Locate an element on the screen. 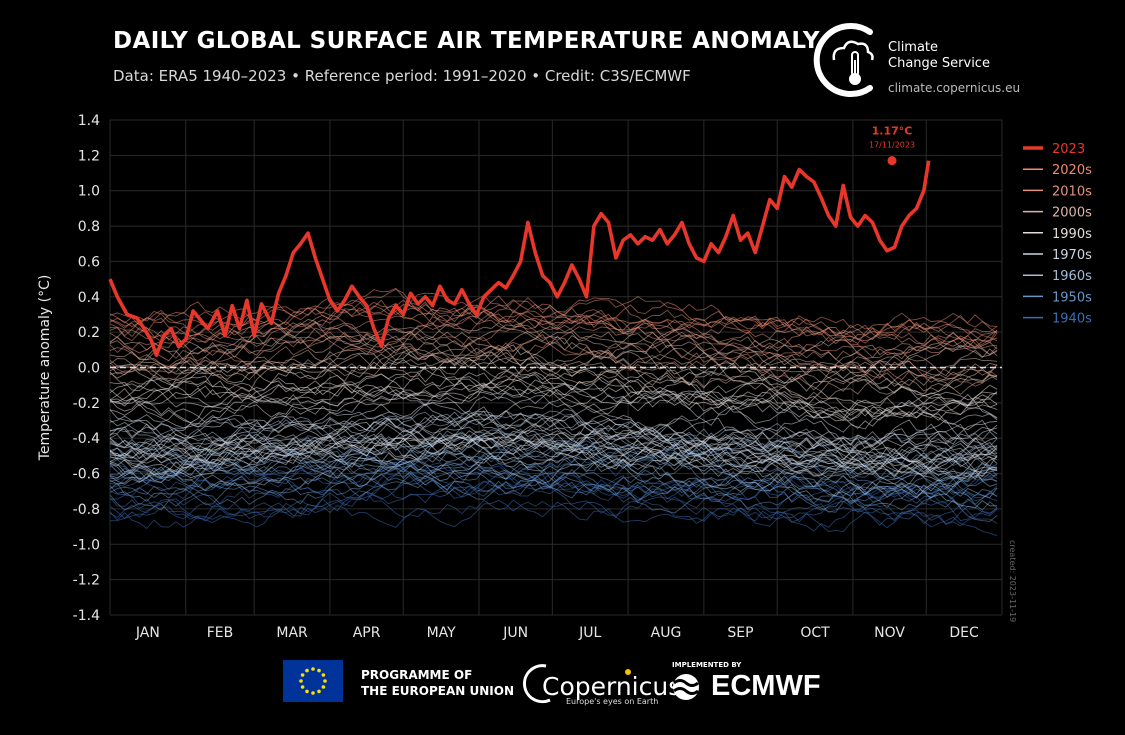 This screenshot has height=735, width=1125. y-tick-label-6: 0.2 is located at coordinates (89, 333).